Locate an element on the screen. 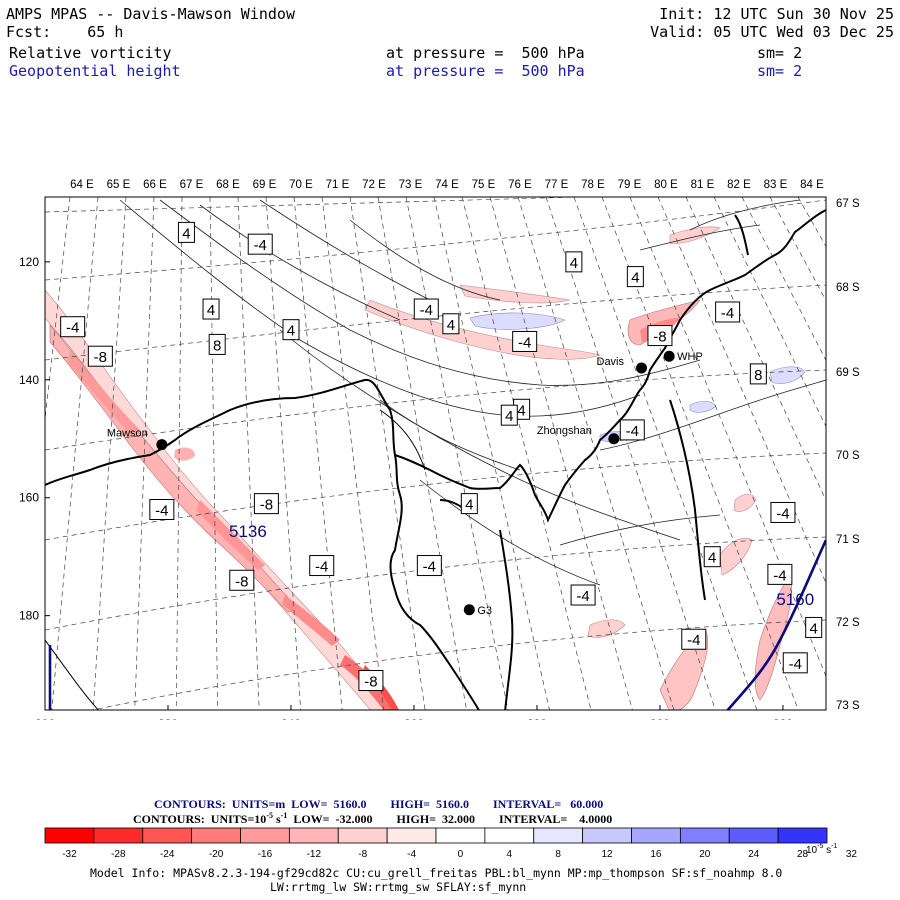 Image resolution: width=900 pixels, height=900 pixels. ice-shelf-outline is located at coordinates (235, 559).